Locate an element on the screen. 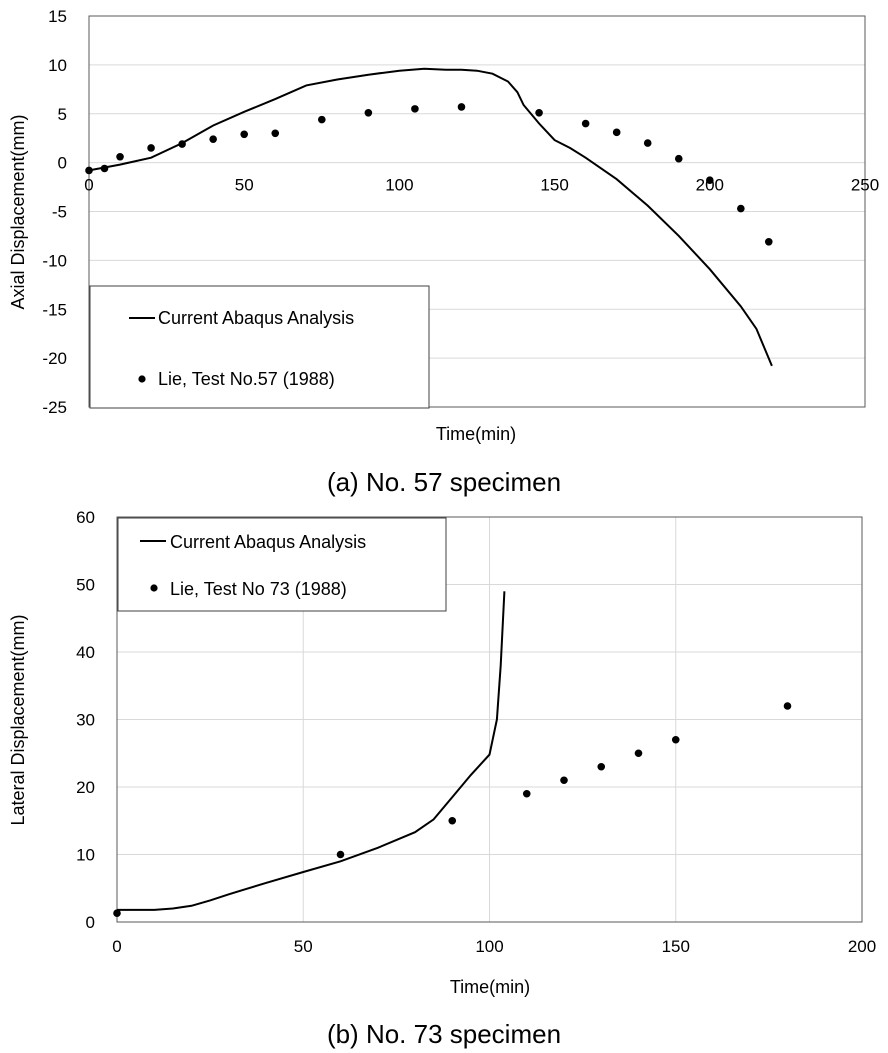  chart-a-x-tick-label: 150 is located at coordinates (554, 185).